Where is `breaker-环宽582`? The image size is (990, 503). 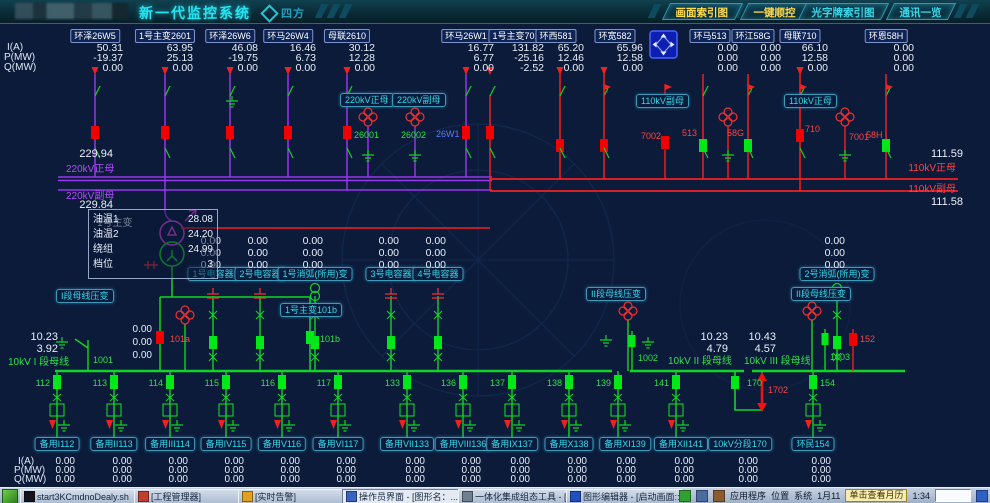
breaker-环宽582 is located at coordinates (604, 145).